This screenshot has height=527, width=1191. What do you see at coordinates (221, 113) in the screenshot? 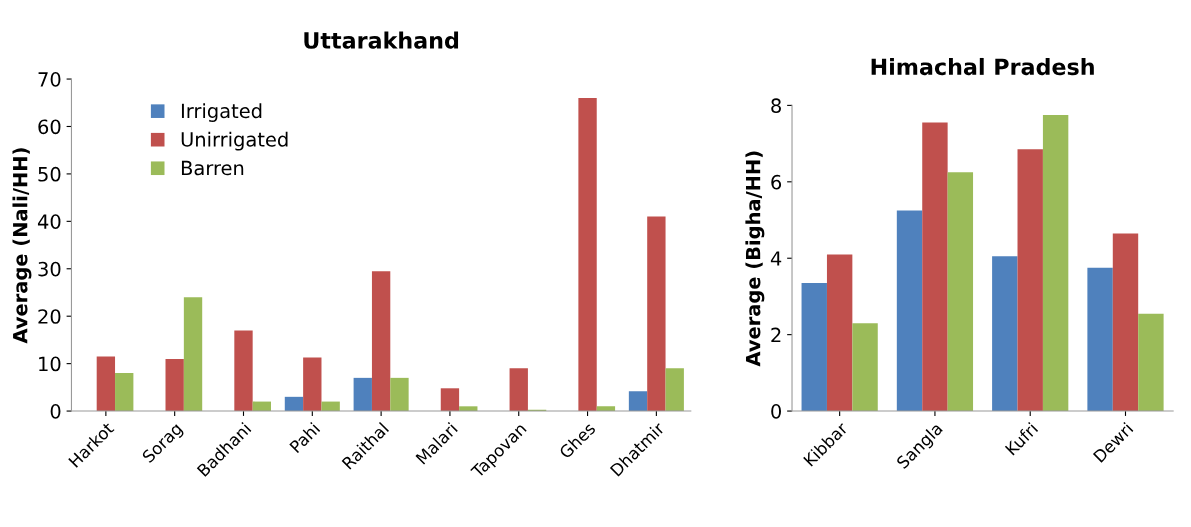
I see `legend-label: Irrigated` at bounding box center [221, 113].